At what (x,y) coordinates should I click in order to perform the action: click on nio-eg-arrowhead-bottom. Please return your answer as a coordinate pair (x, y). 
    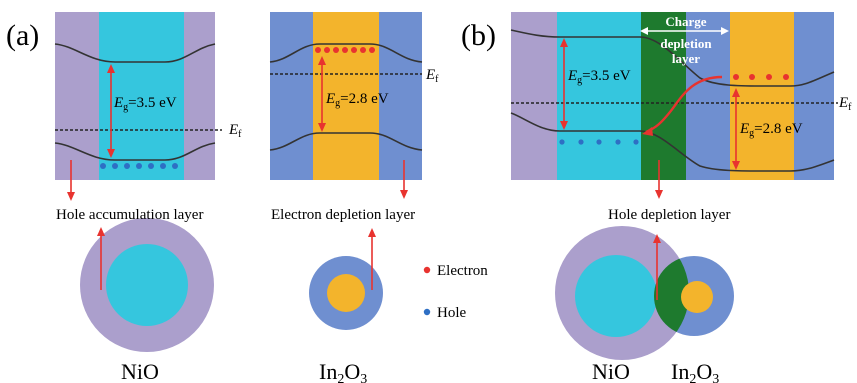
    Looking at the image, I should click on (111, 153).